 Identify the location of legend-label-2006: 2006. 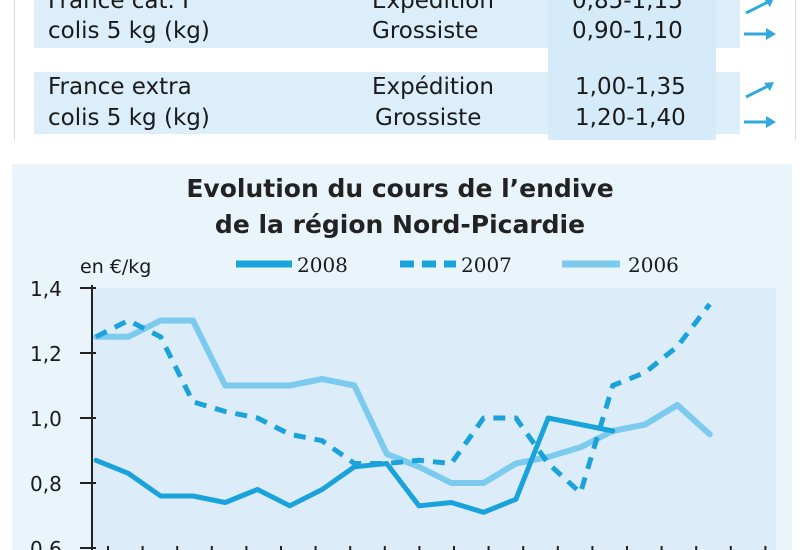
(653, 265).